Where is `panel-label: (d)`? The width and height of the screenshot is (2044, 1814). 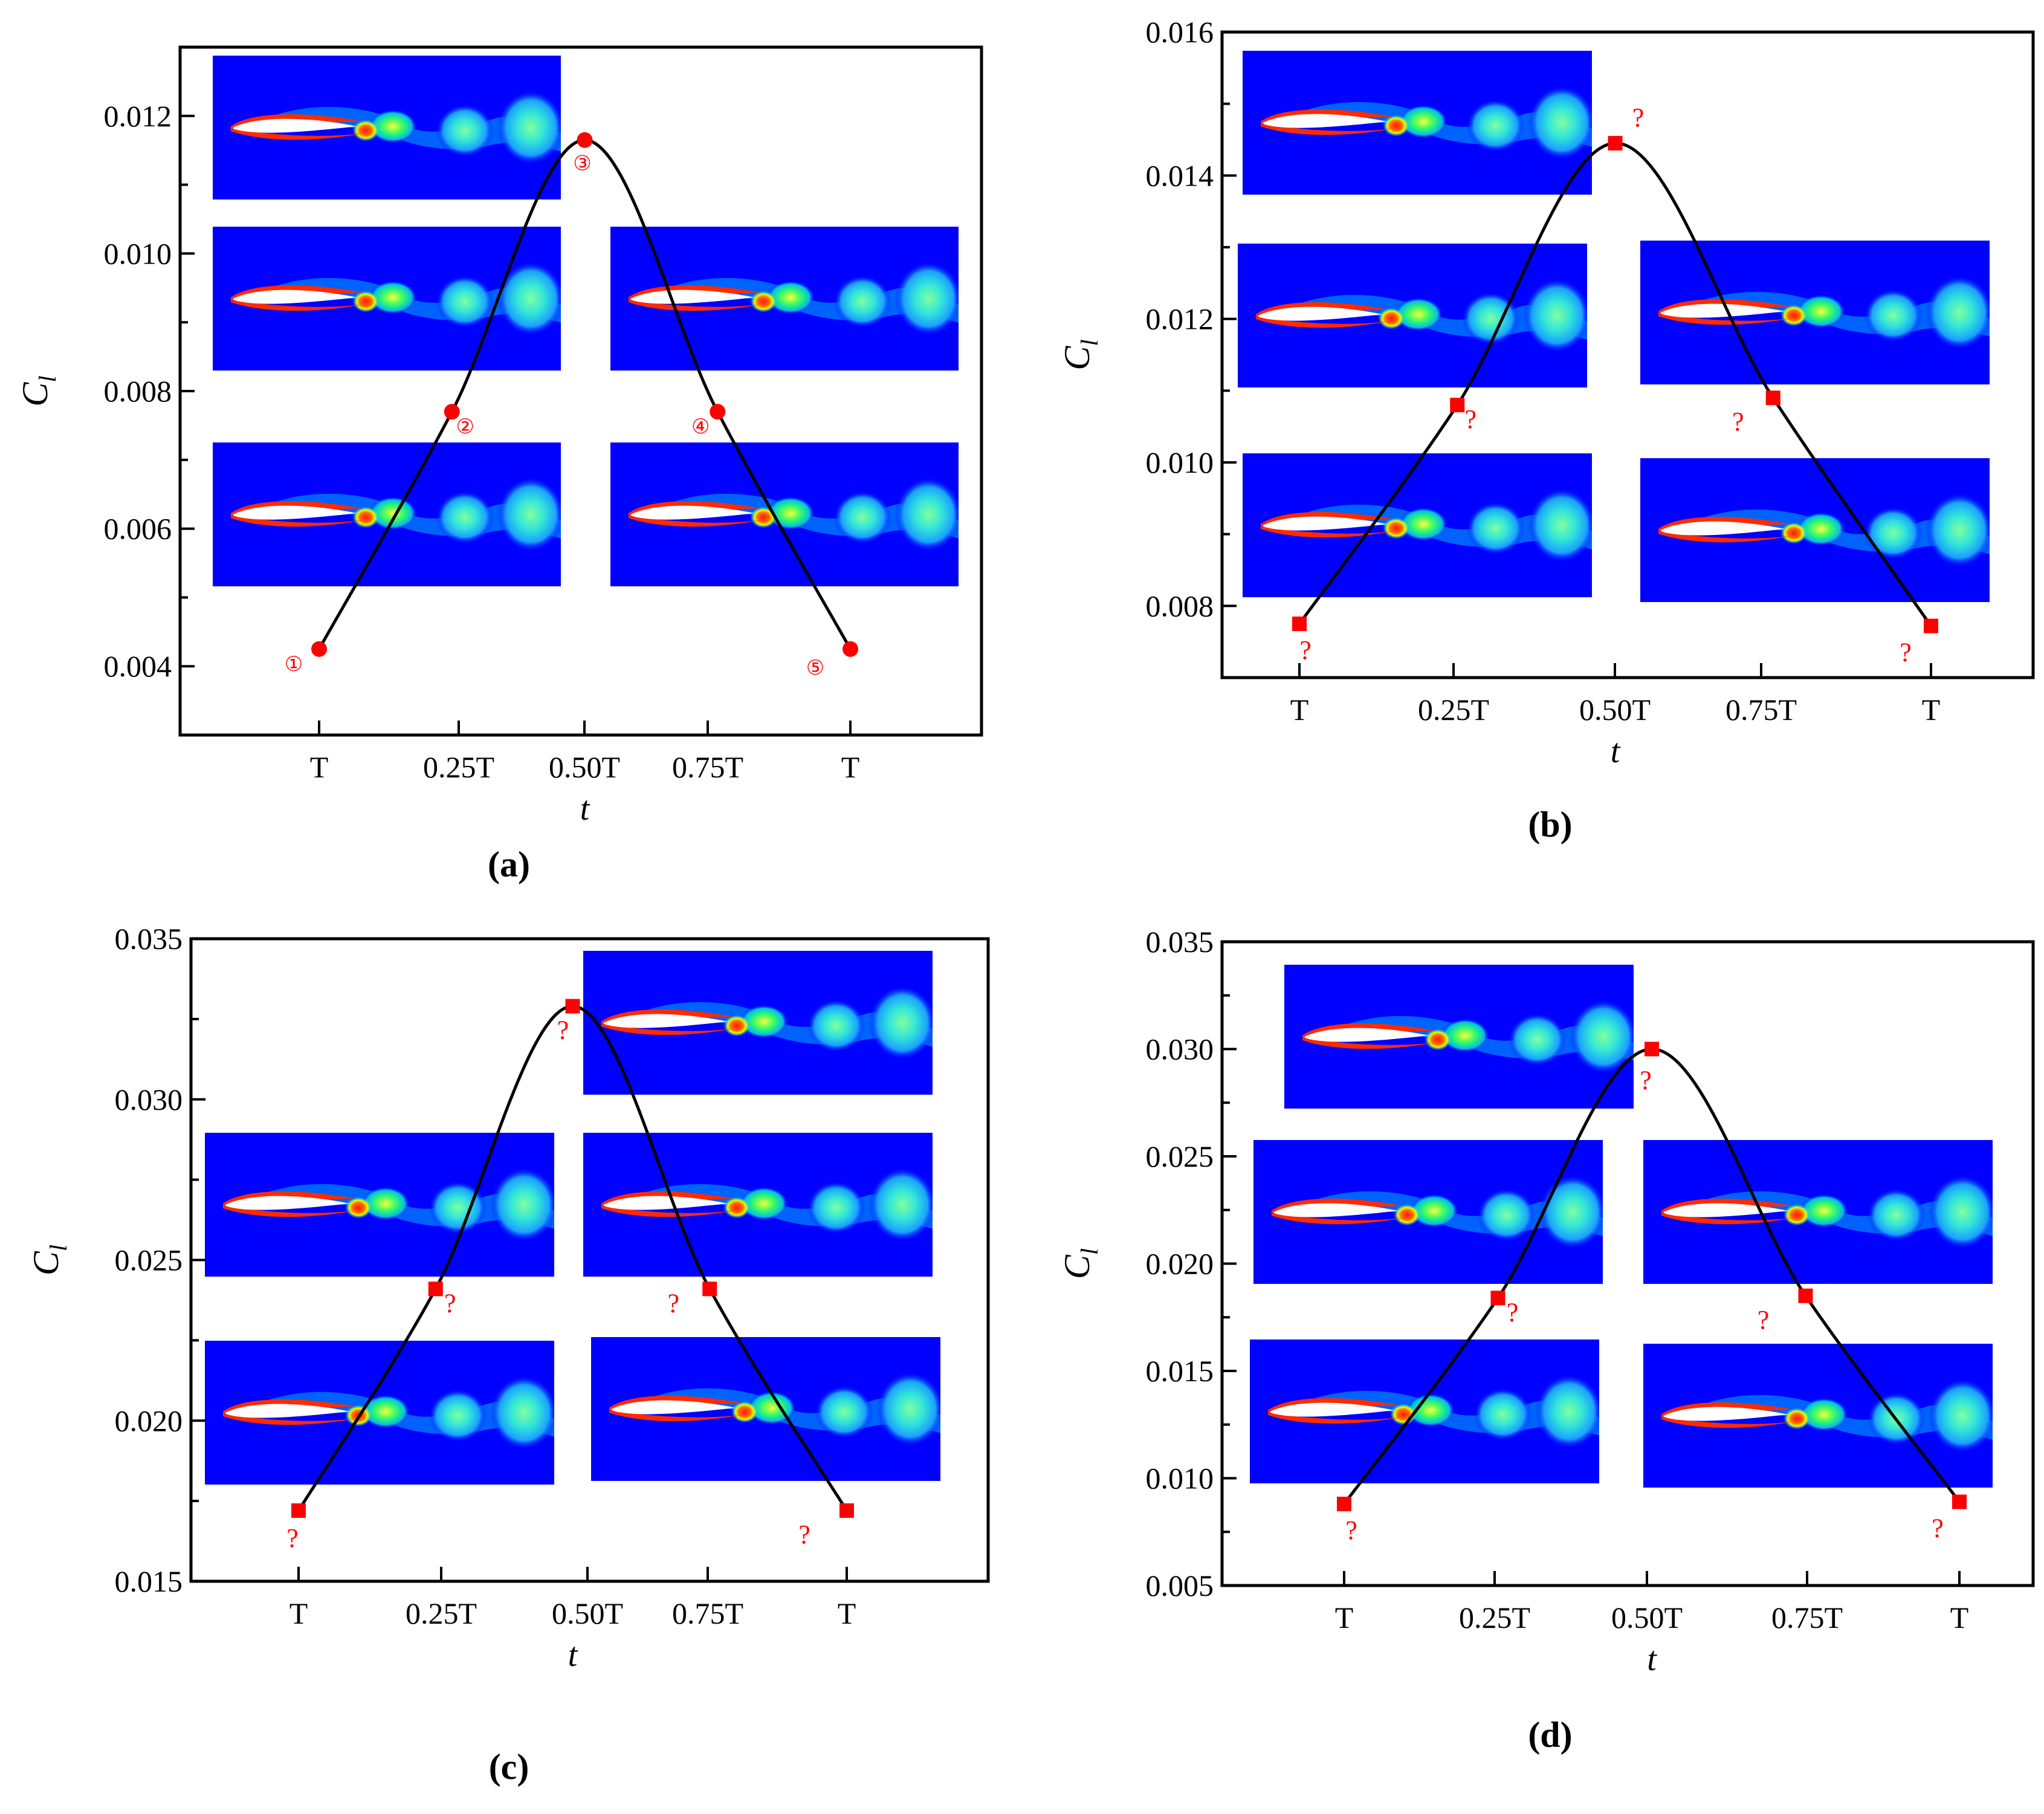 panel-label: (d) is located at coordinates (1550, 1735).